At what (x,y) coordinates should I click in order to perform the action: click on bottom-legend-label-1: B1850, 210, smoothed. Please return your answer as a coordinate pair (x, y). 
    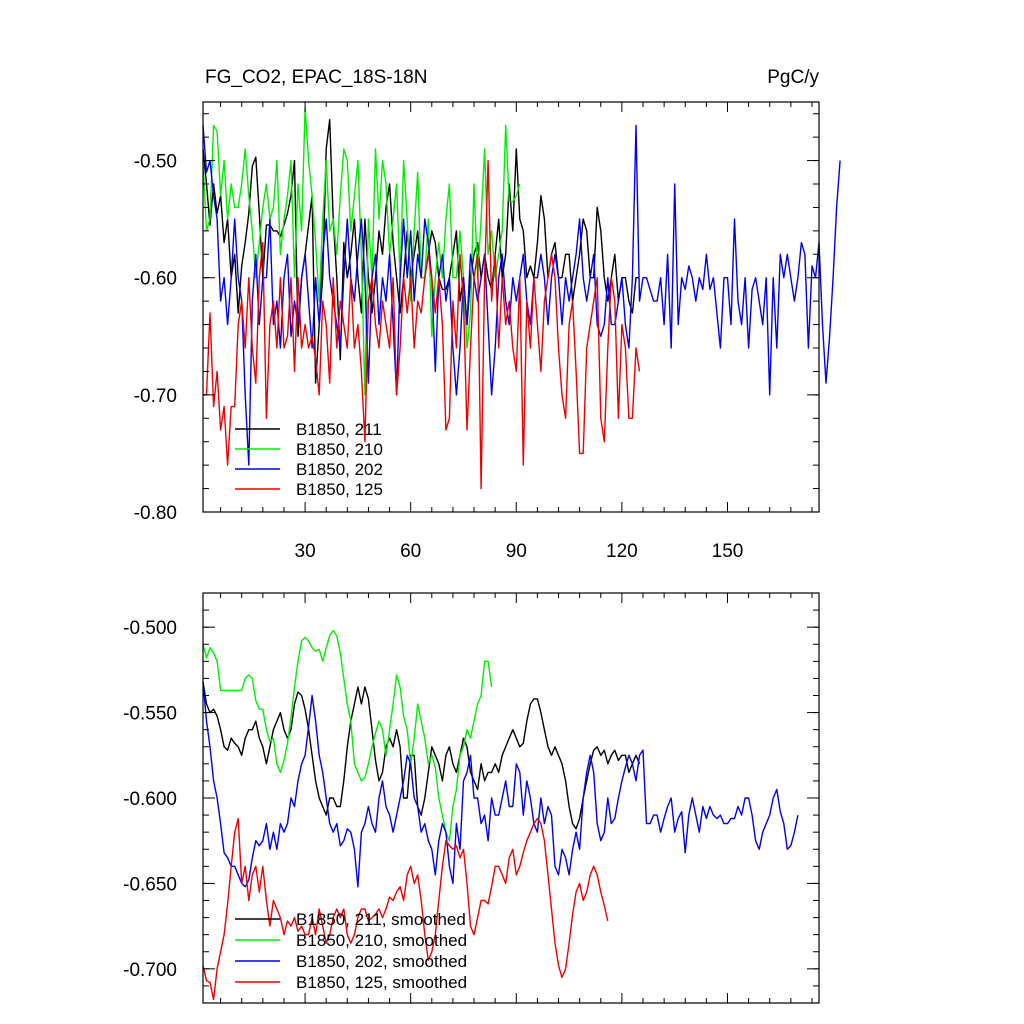
    Looking at the image, I should click on (381, 940).